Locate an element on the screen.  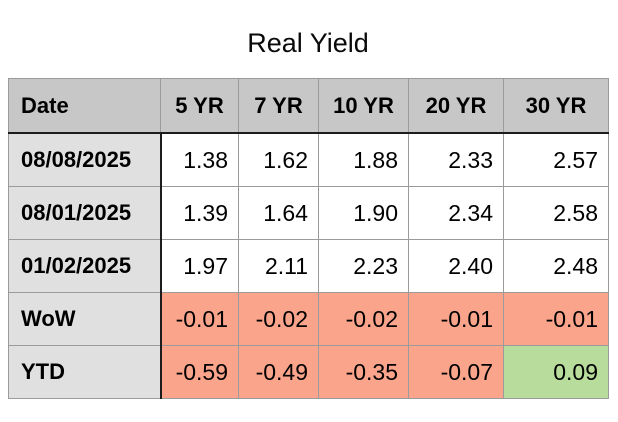
table-row-wow: WoW -0.01 -0.02 -0.02 -0.01 -0.01 is located at coordinates (308, 319).